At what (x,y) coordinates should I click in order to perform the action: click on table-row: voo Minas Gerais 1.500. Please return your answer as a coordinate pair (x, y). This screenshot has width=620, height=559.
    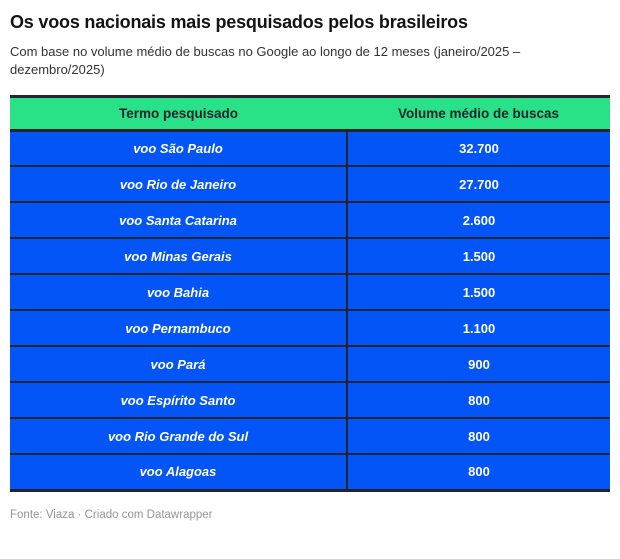
    Looking at the image, I should click on (310, 256).